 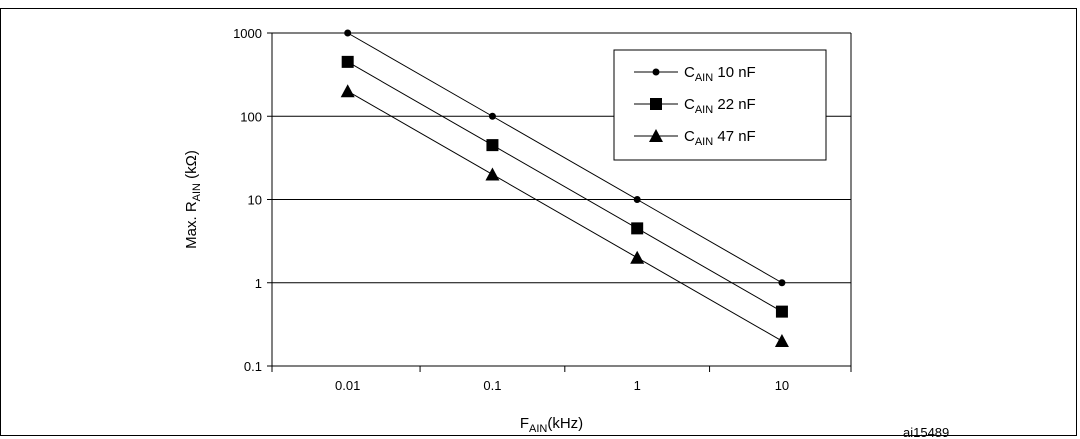 I want to click on legend: CAIN 10 nF CAIN 22 nF CAIN 47 nF, so click(x=720, y=105).